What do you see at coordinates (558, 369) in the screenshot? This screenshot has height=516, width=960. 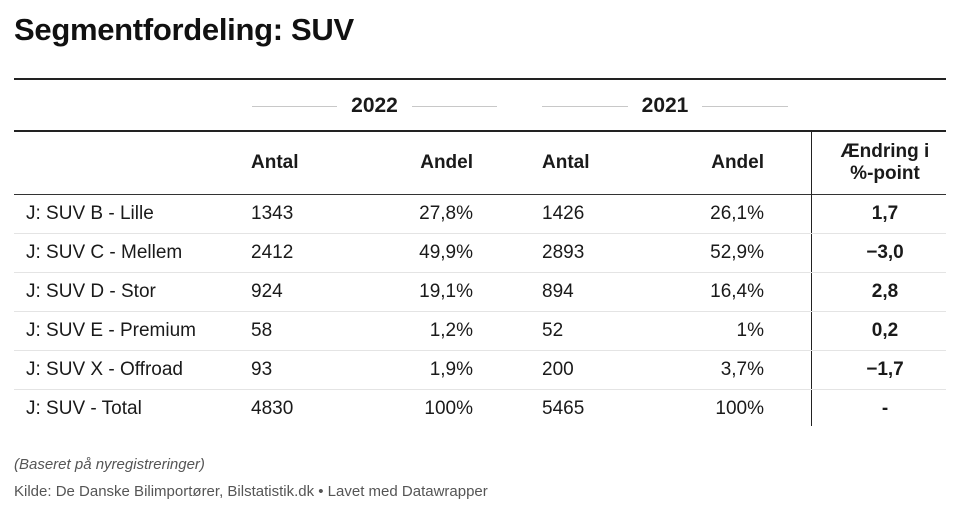 I see `cell-antal-2021: 200` at bounding box center [558, 369].